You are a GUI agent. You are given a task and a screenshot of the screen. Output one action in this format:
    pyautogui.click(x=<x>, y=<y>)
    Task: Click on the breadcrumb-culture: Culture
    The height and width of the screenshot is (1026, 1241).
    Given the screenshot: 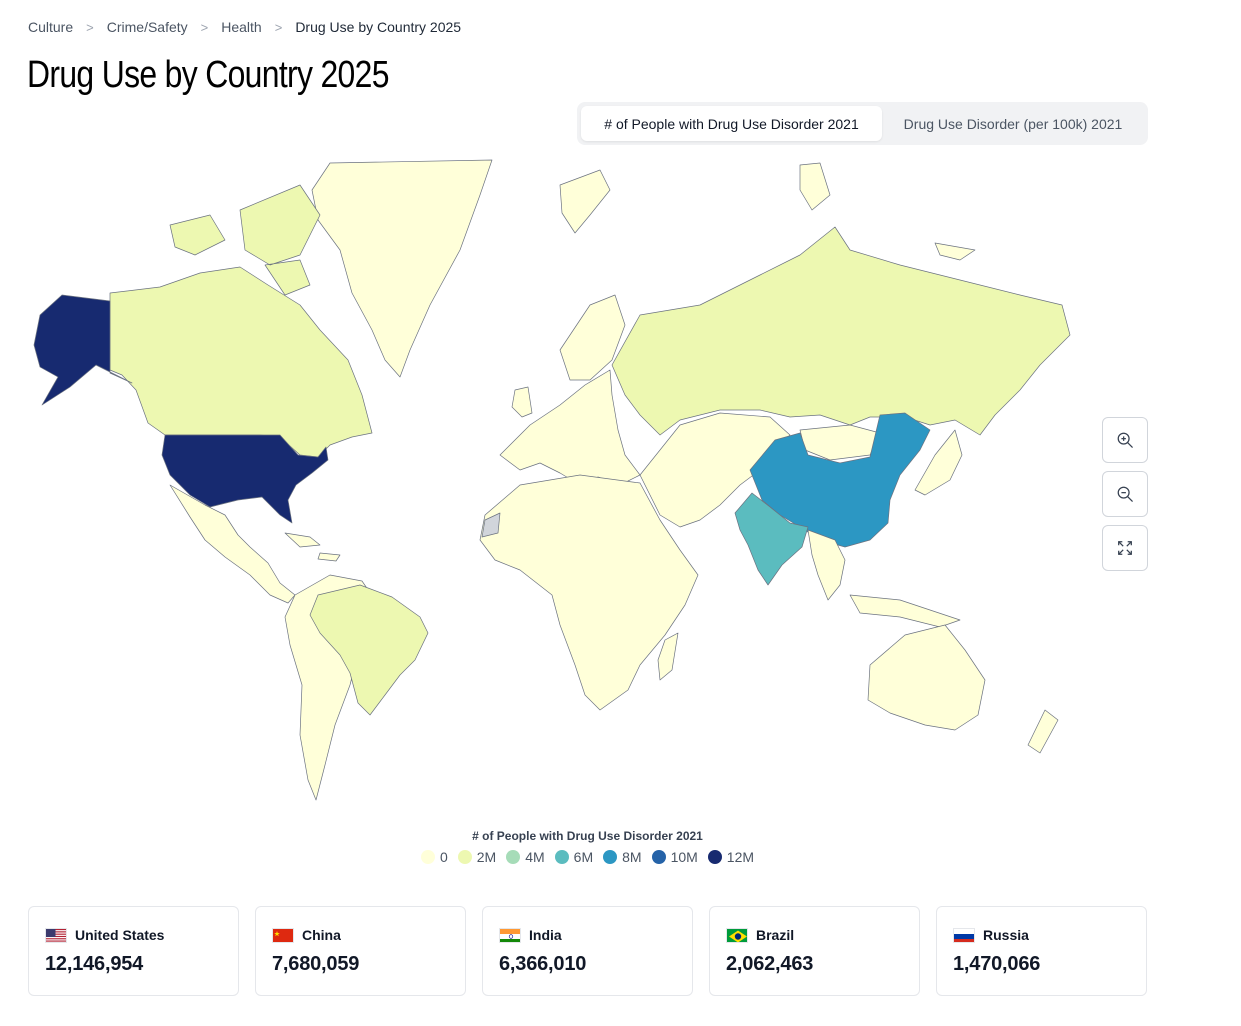 What is the action you would take?
    pyautogui.click(x=51, y=27)
    